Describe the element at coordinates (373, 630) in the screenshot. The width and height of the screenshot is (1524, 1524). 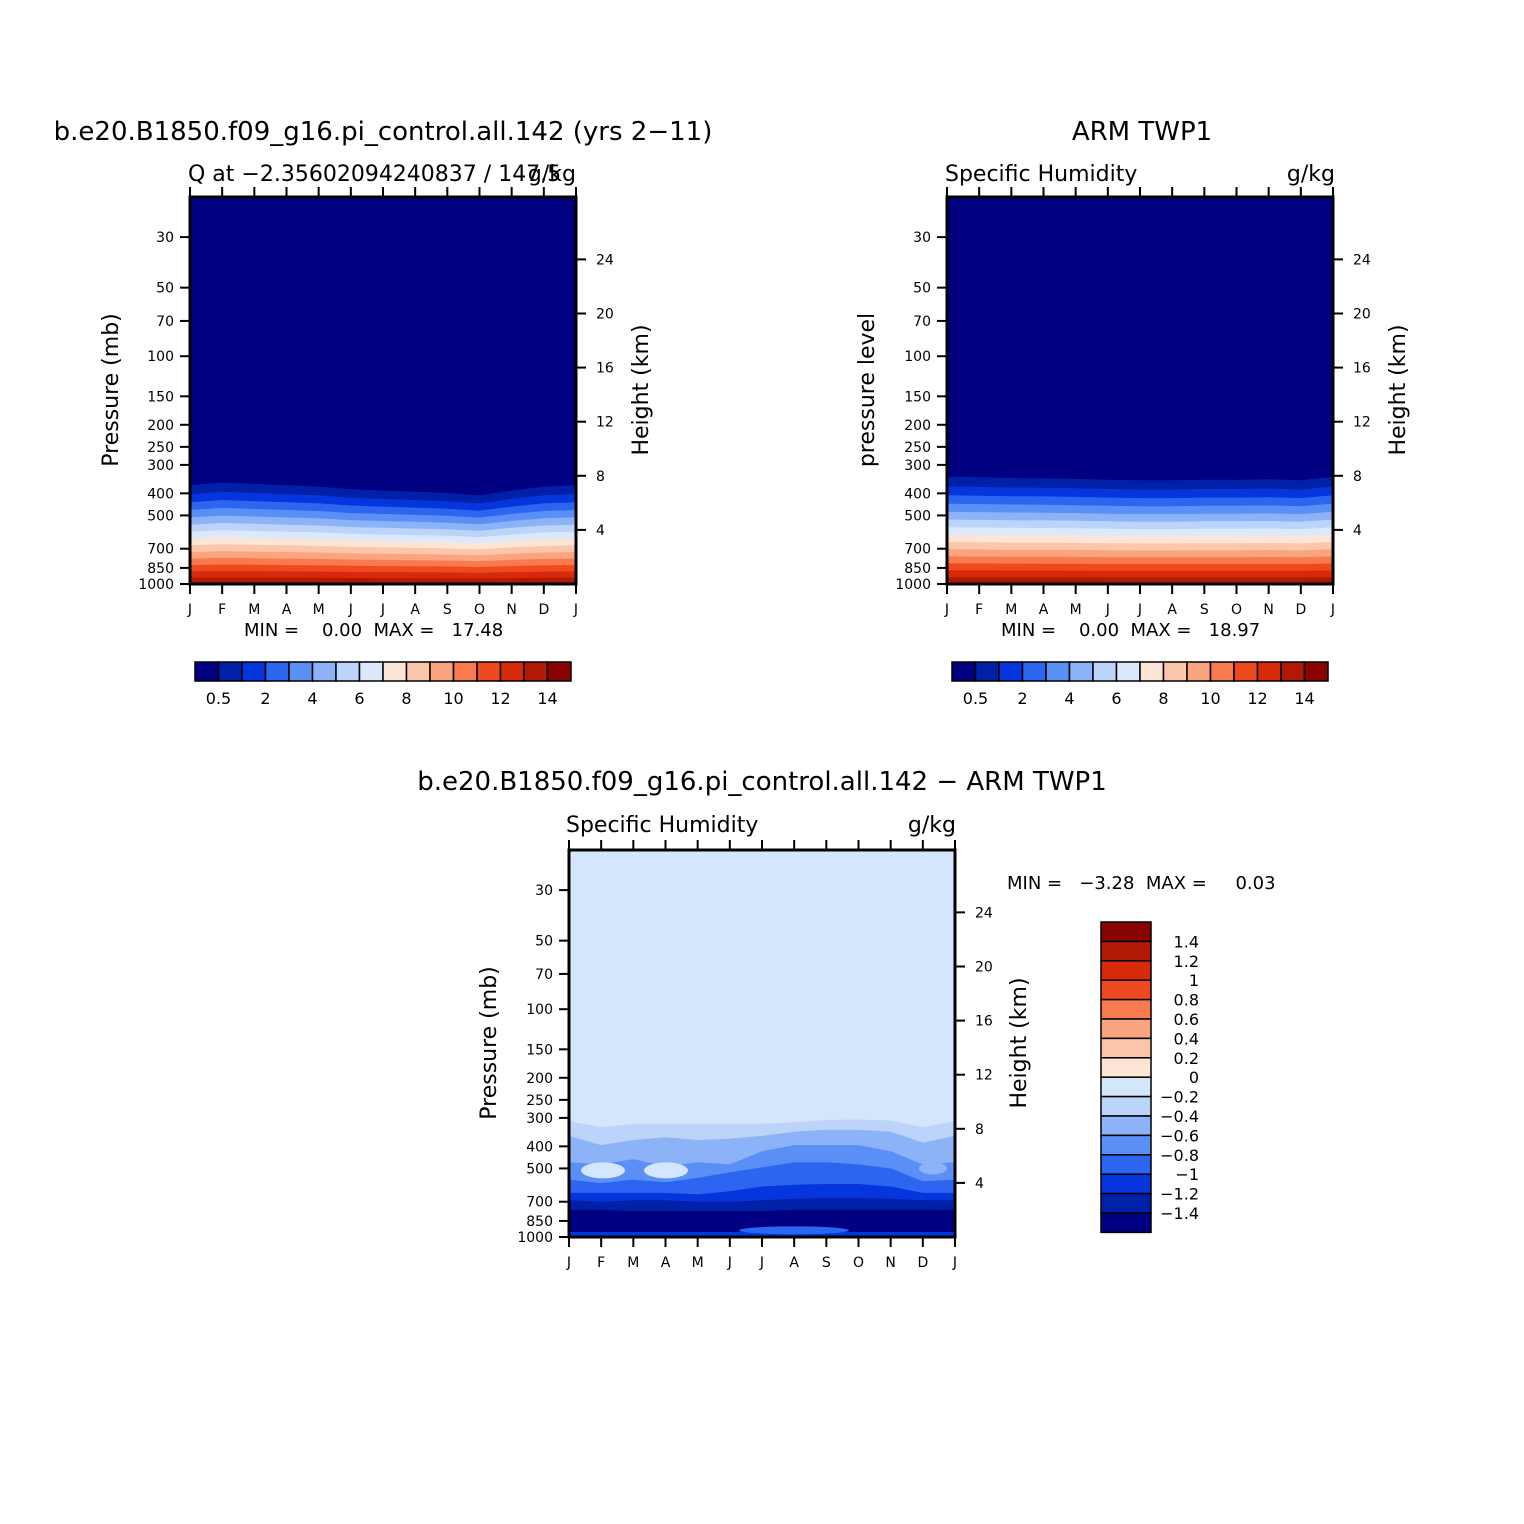
I see `min-max-stats: MIN = 0.00 MAX = 17.48` at that location.